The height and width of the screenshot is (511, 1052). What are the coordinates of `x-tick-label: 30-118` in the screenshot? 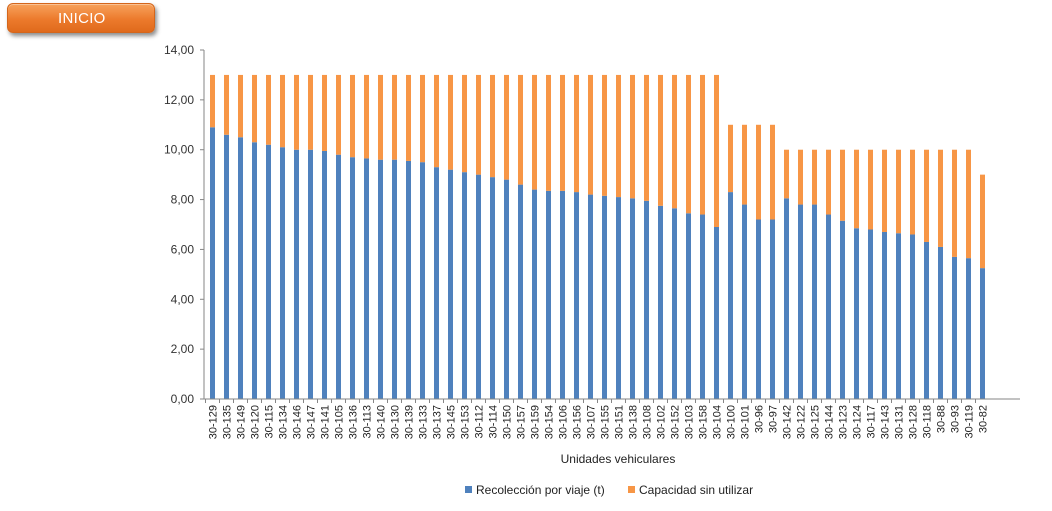 It's located at (928, 421).